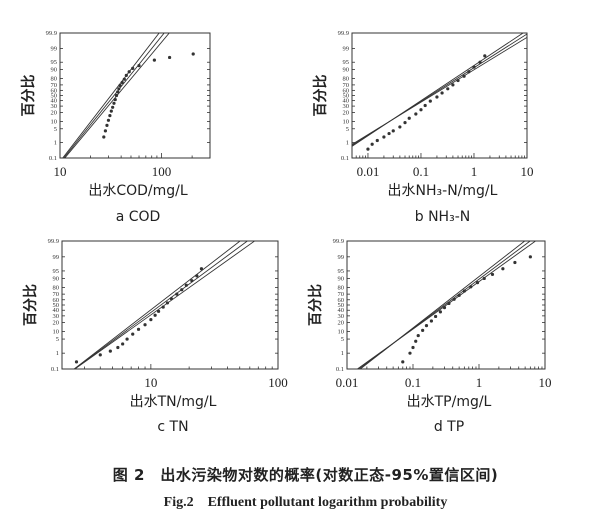  What do you see at coordinates (449, 402) in the screenshot?
I see `x-axis-label: 出水TP/mg/L` at bounding box center [449, 402].